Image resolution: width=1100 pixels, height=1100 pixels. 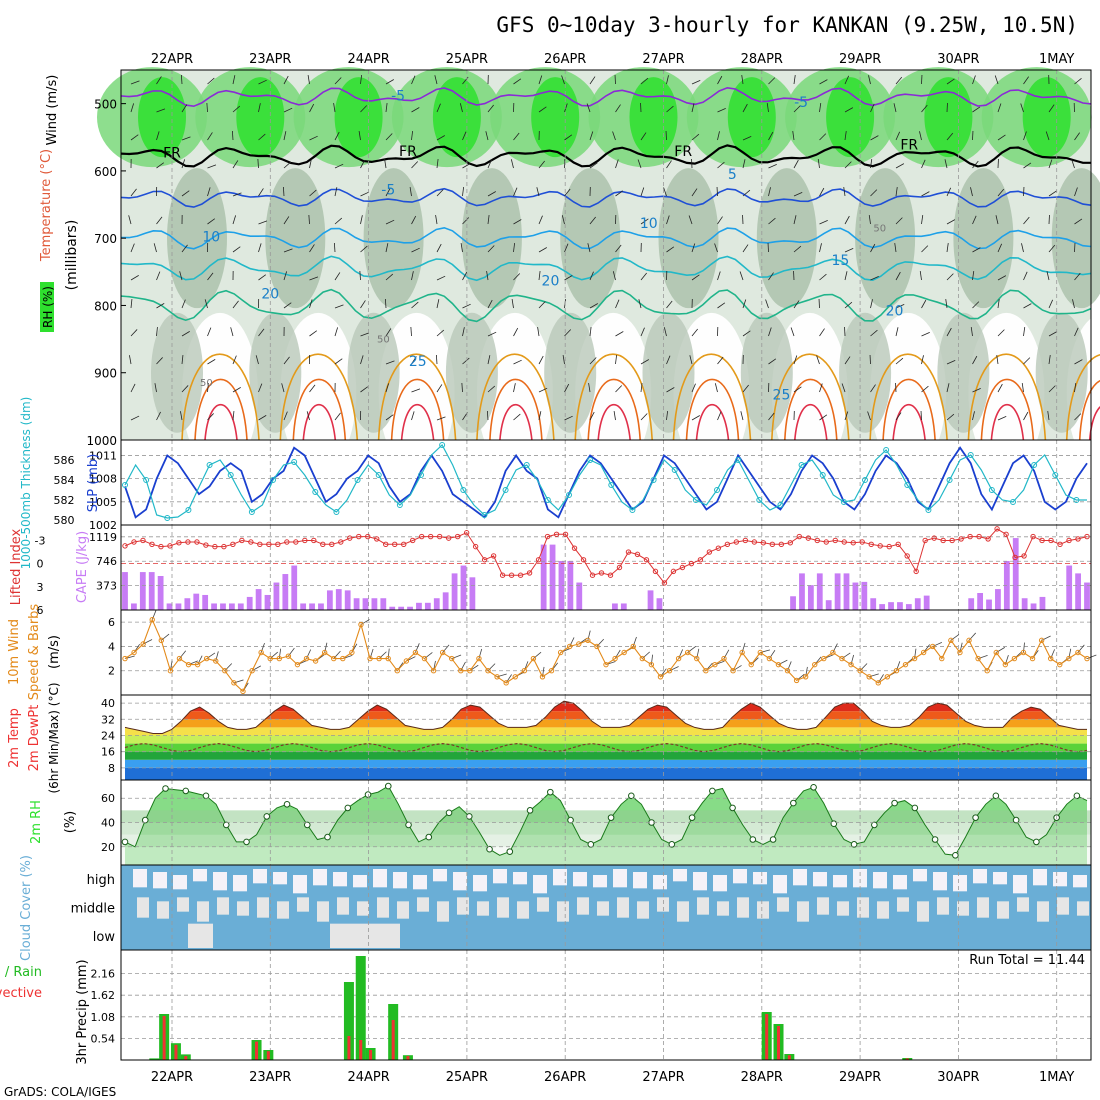 I want to click on slp-axis-label: SLP (mb), so click(x=93, y=483).